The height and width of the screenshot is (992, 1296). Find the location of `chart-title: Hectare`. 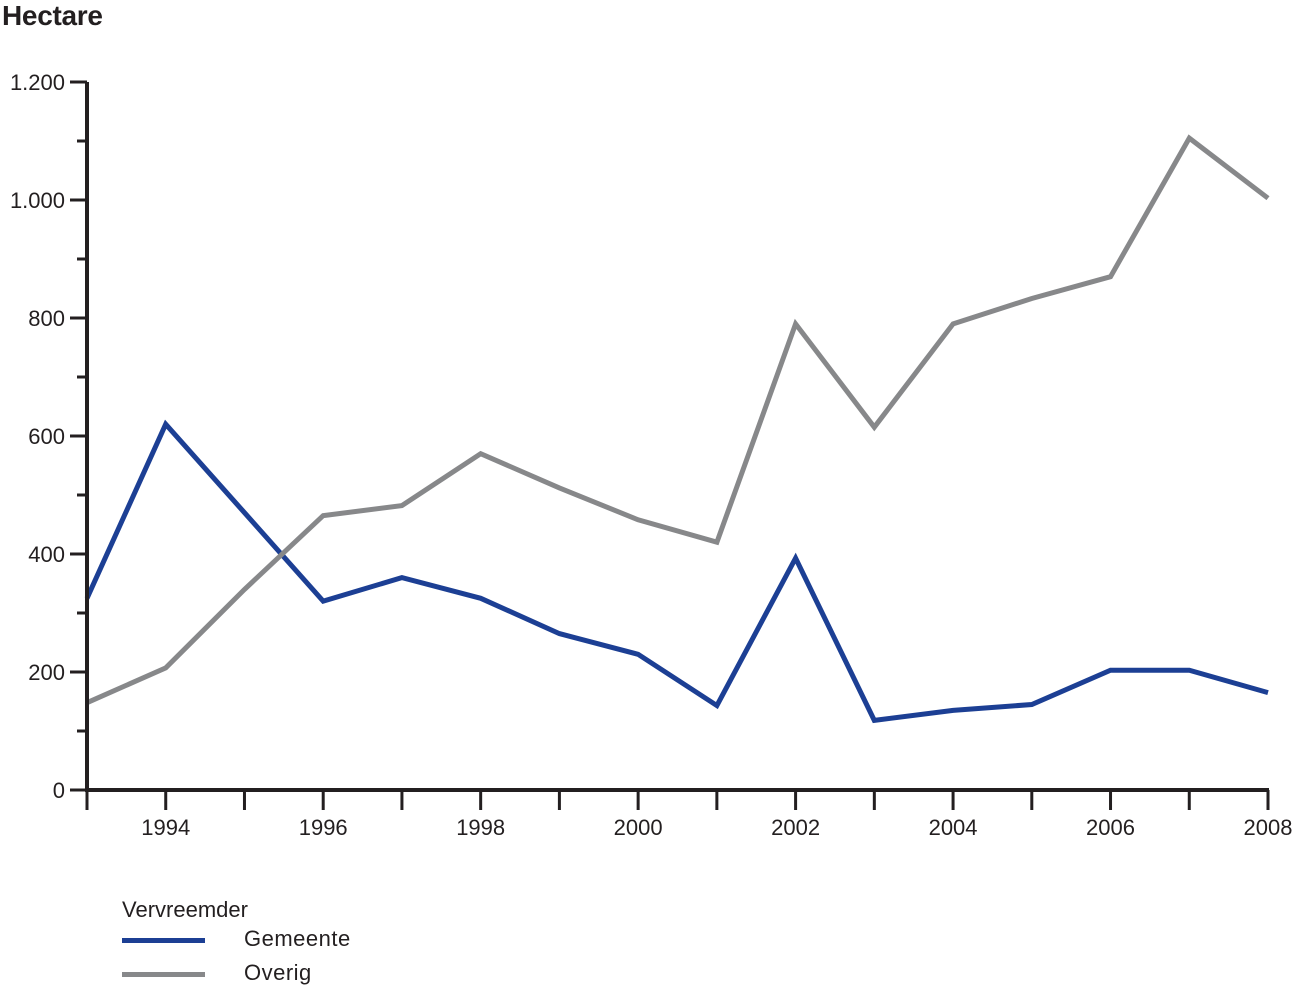

chart-title: Hectare is located at coordinates (52, 15).